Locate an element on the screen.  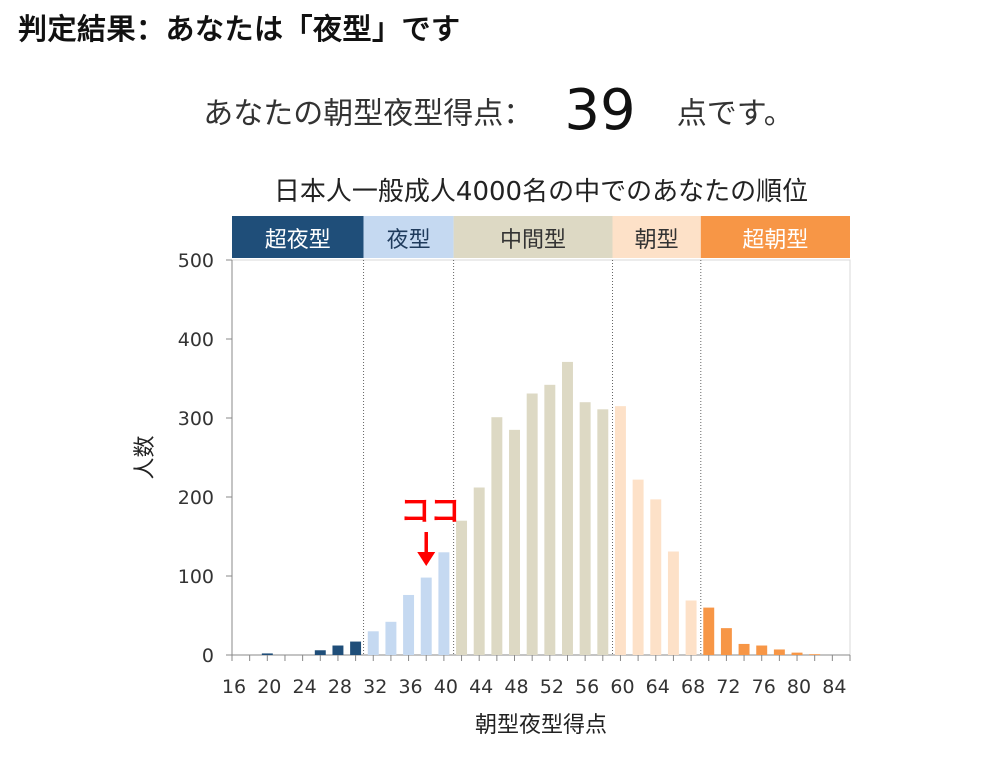
x-tick-label-76: 76 is located at coordinates (764, 687).